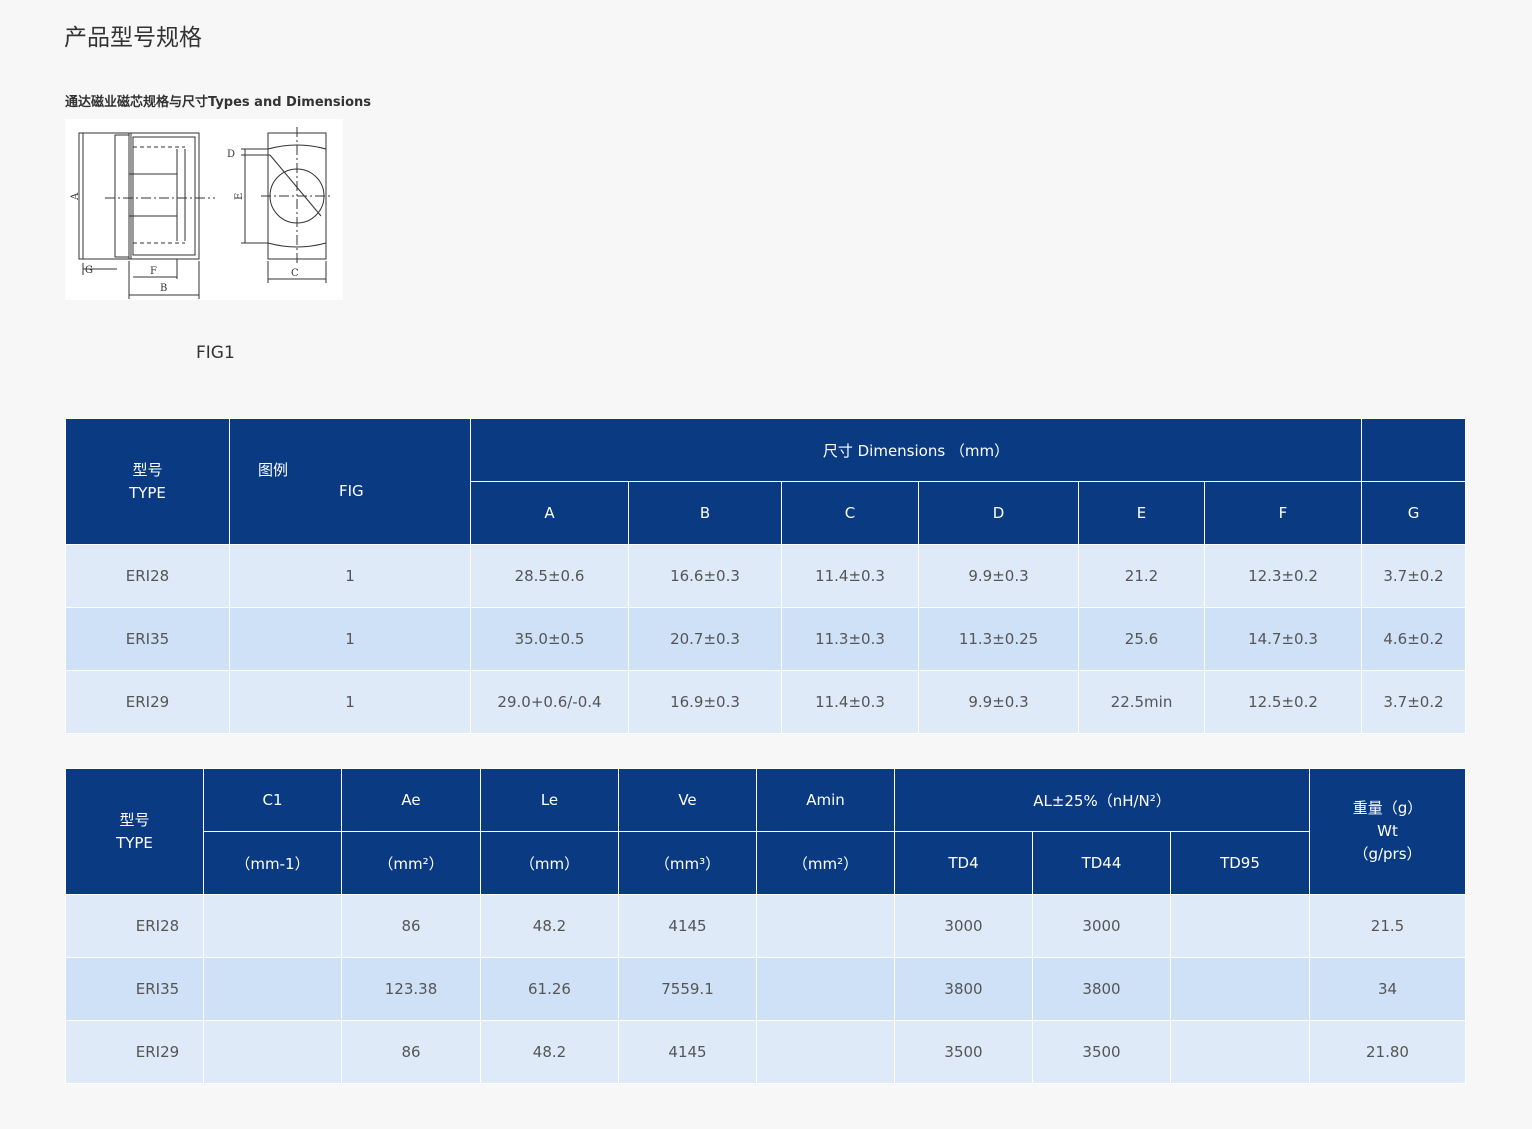 Image resolution: width=1532 pixels, height=1129 pixels. What do you see at coordinates (75, 196) in the screenshot?
I see `dim-label-a: A` at bounding box center [75, 196].